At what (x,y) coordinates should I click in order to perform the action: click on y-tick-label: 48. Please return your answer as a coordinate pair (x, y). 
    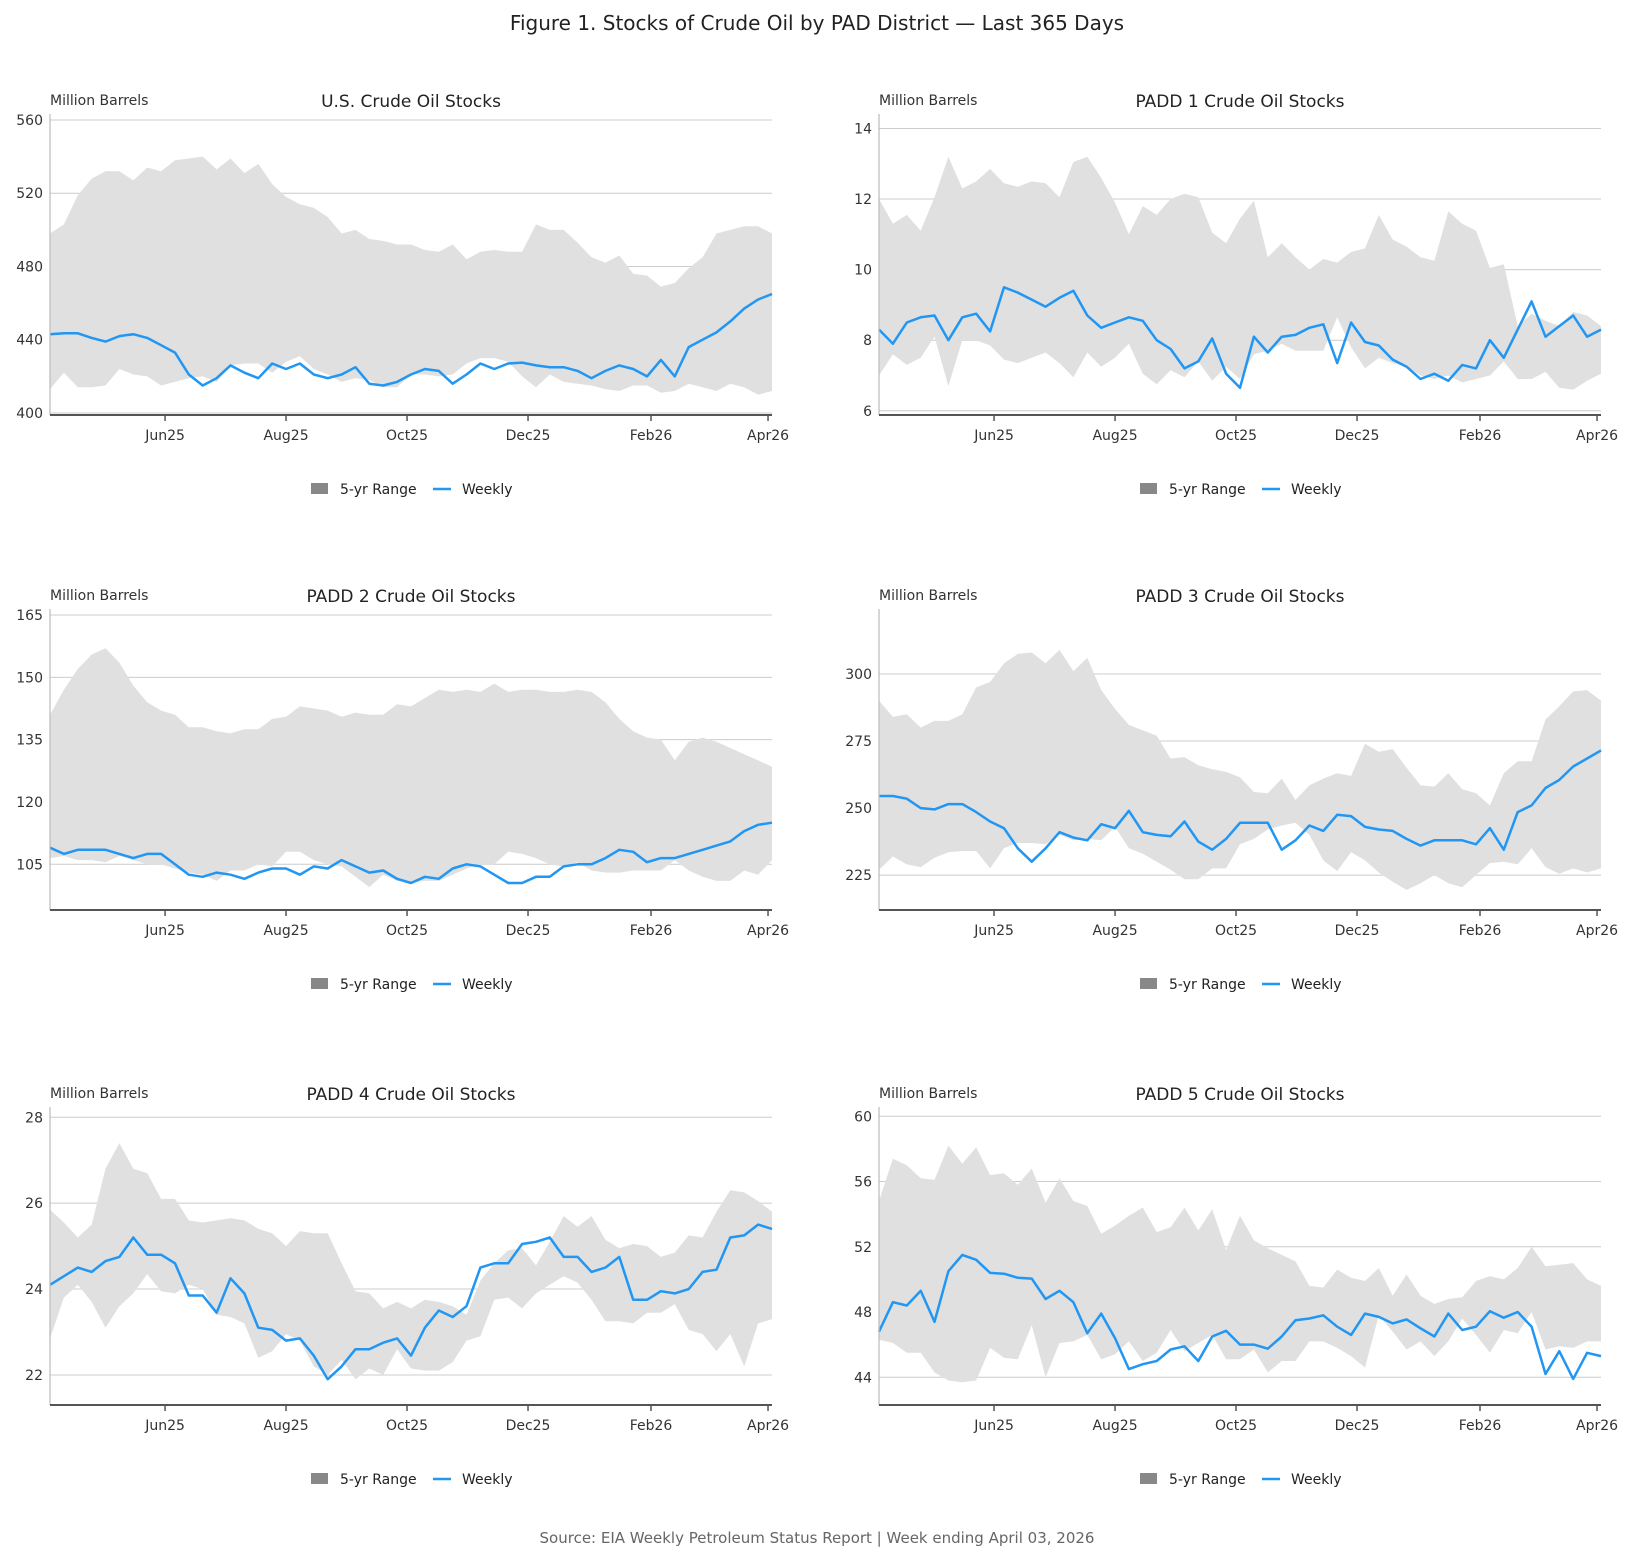
    Looking at the image, I should click on (863, 1313).